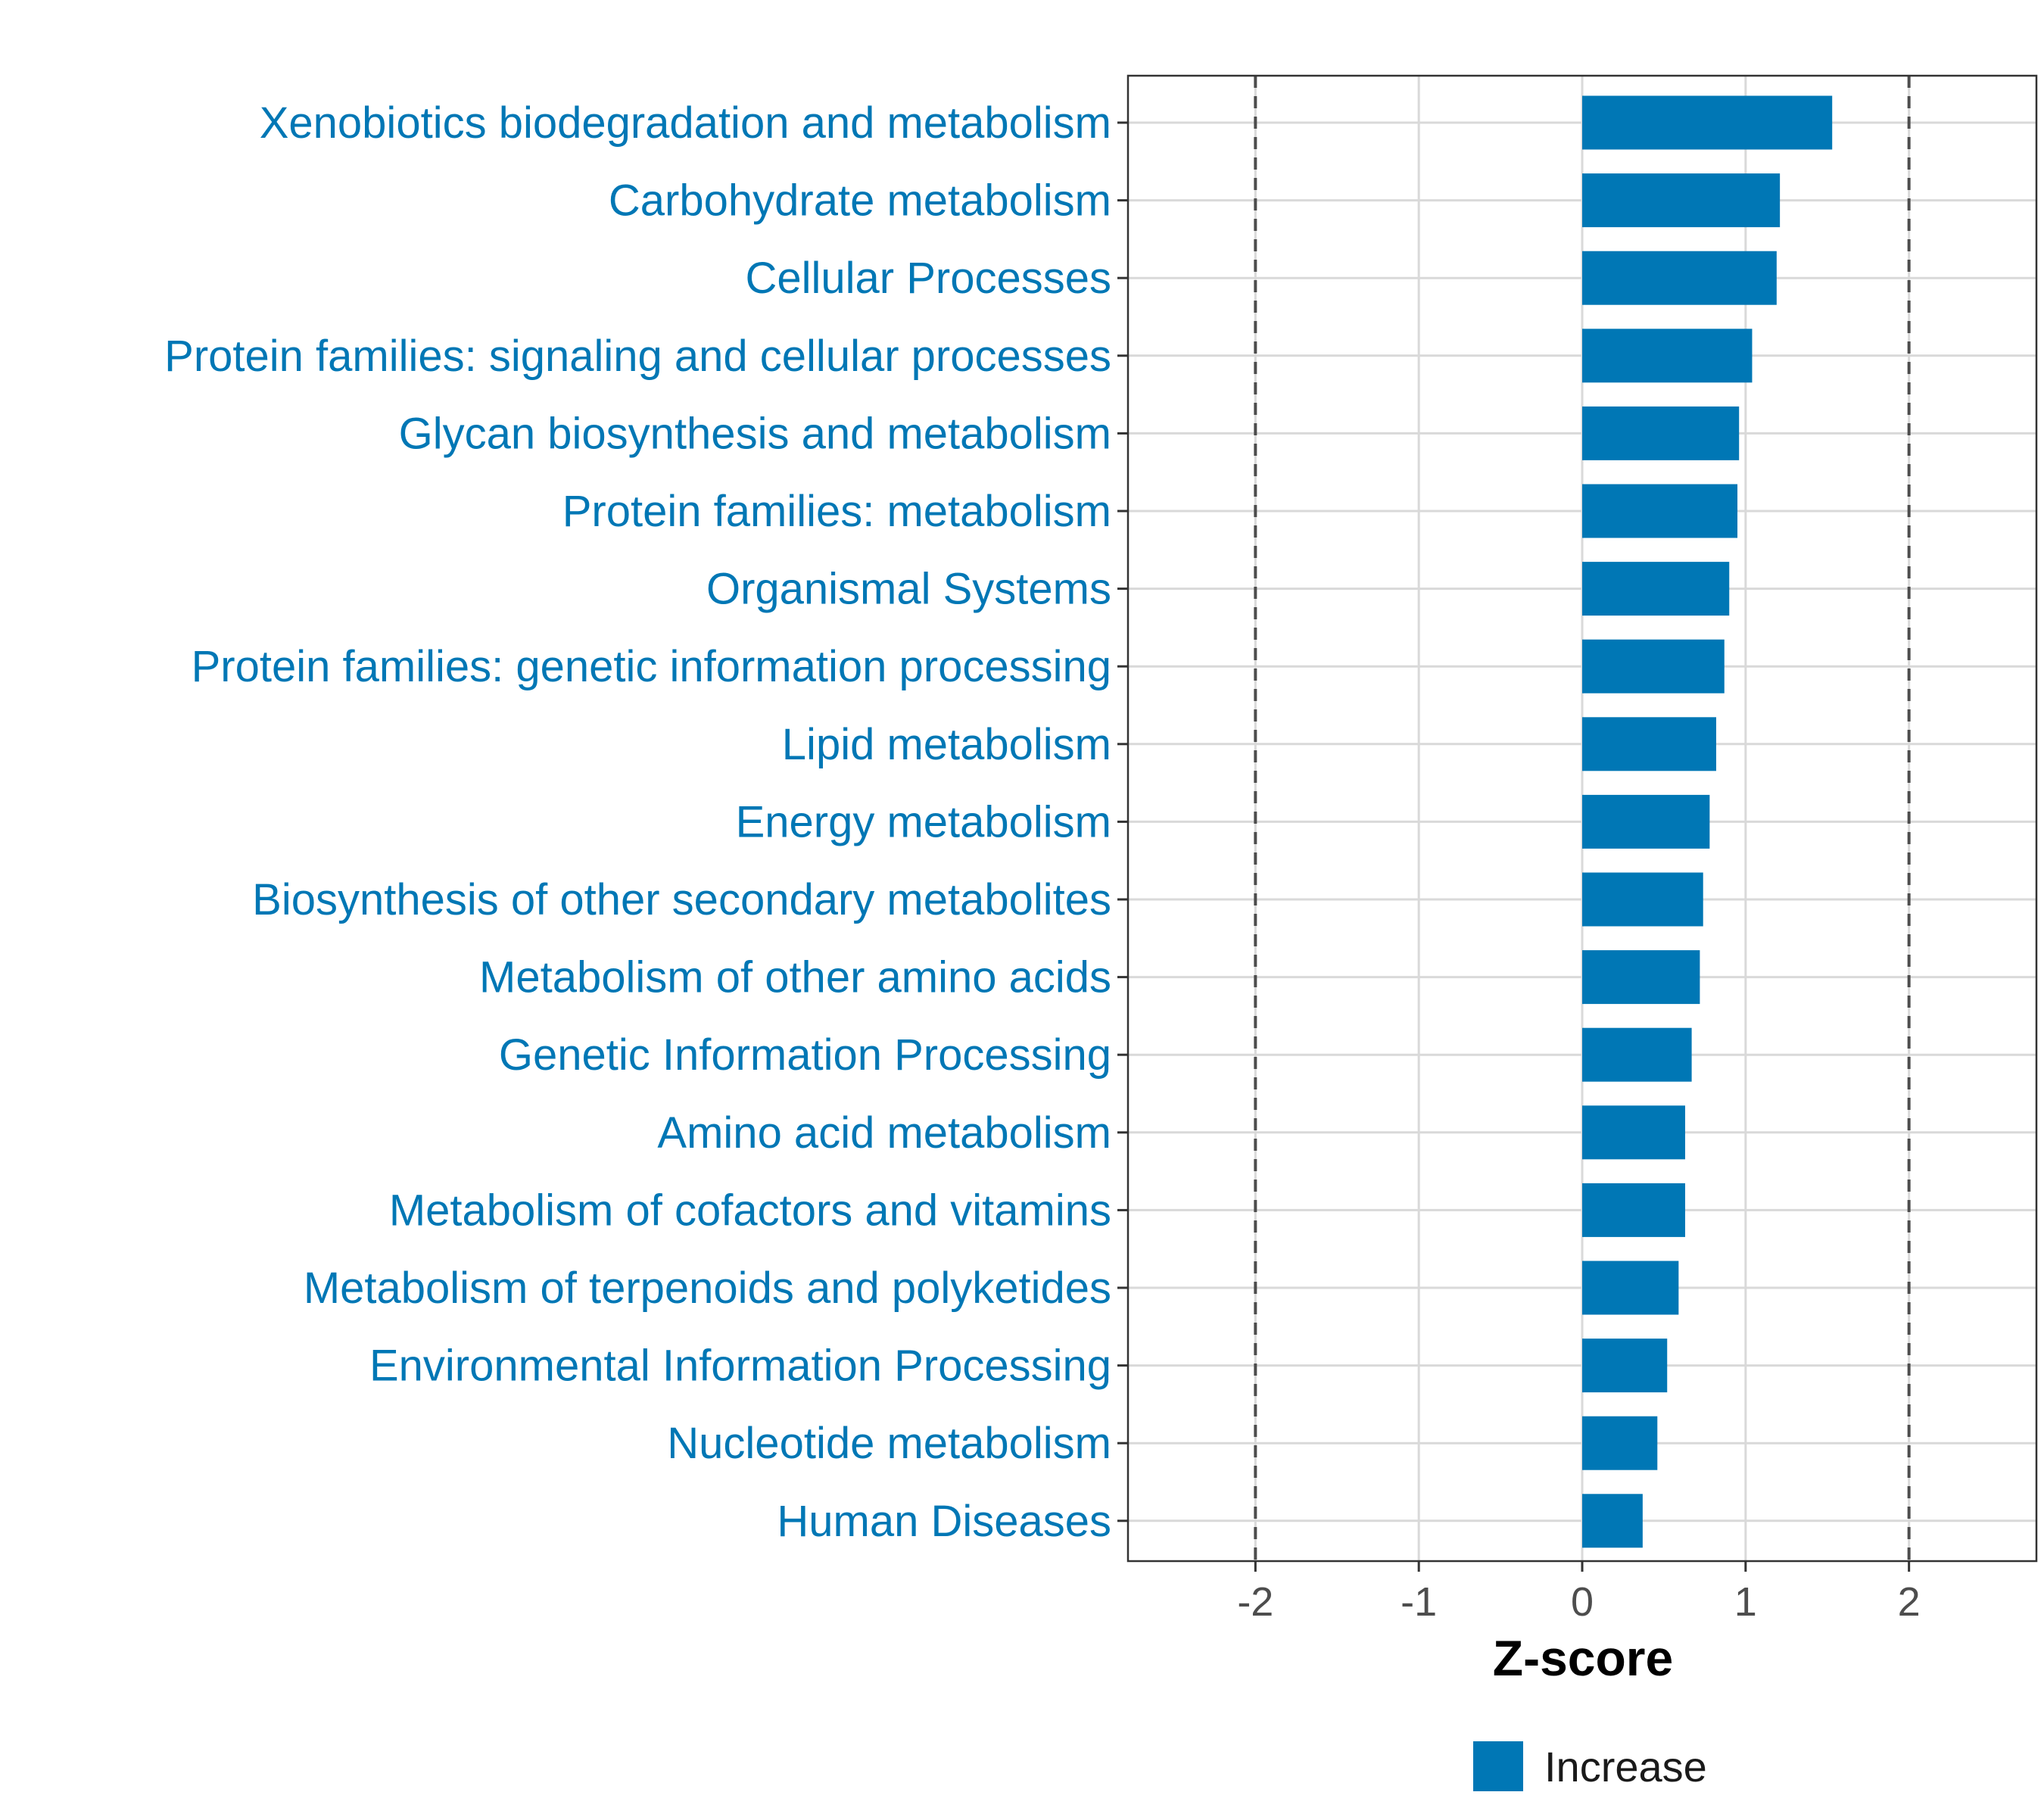 The width and height of the screenshot is (2044, 1817). Describe the element at coordinates (795, 977) in the screenshot. I see `category-label-12: Metabolism of other amino acids` at that location.